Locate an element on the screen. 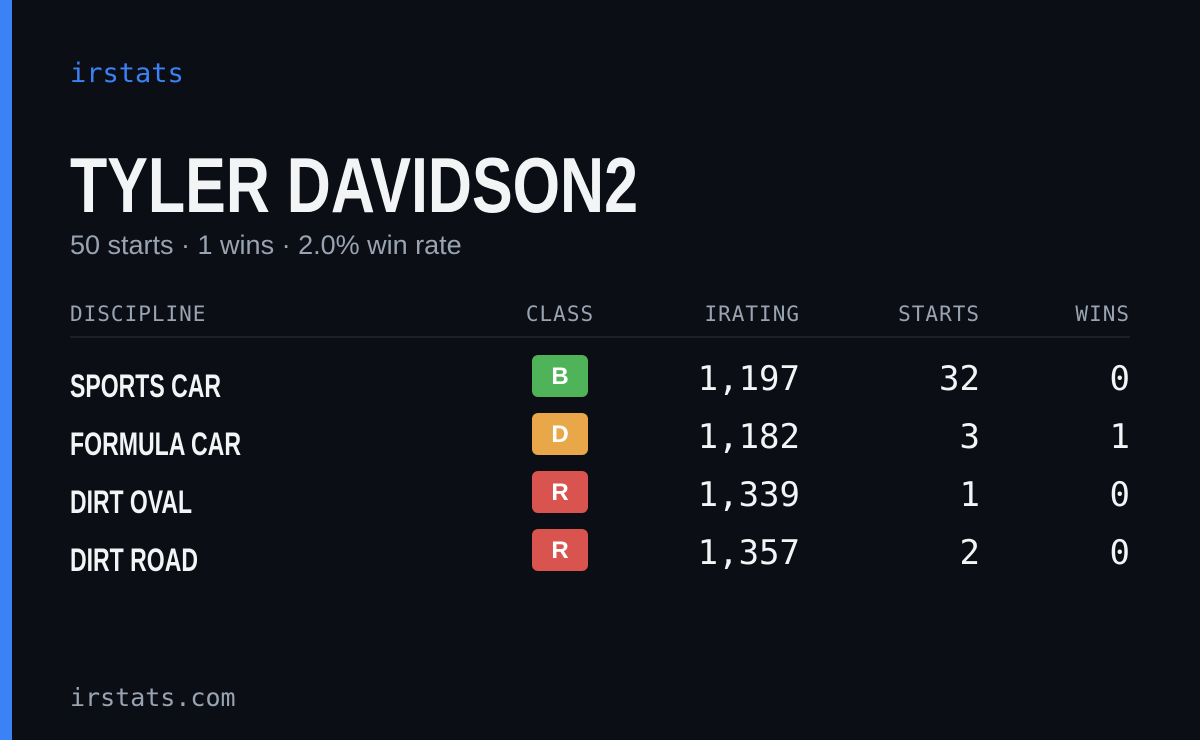 The image size is (1200, 740). class-letter: B is located at coordinates (559, 376).